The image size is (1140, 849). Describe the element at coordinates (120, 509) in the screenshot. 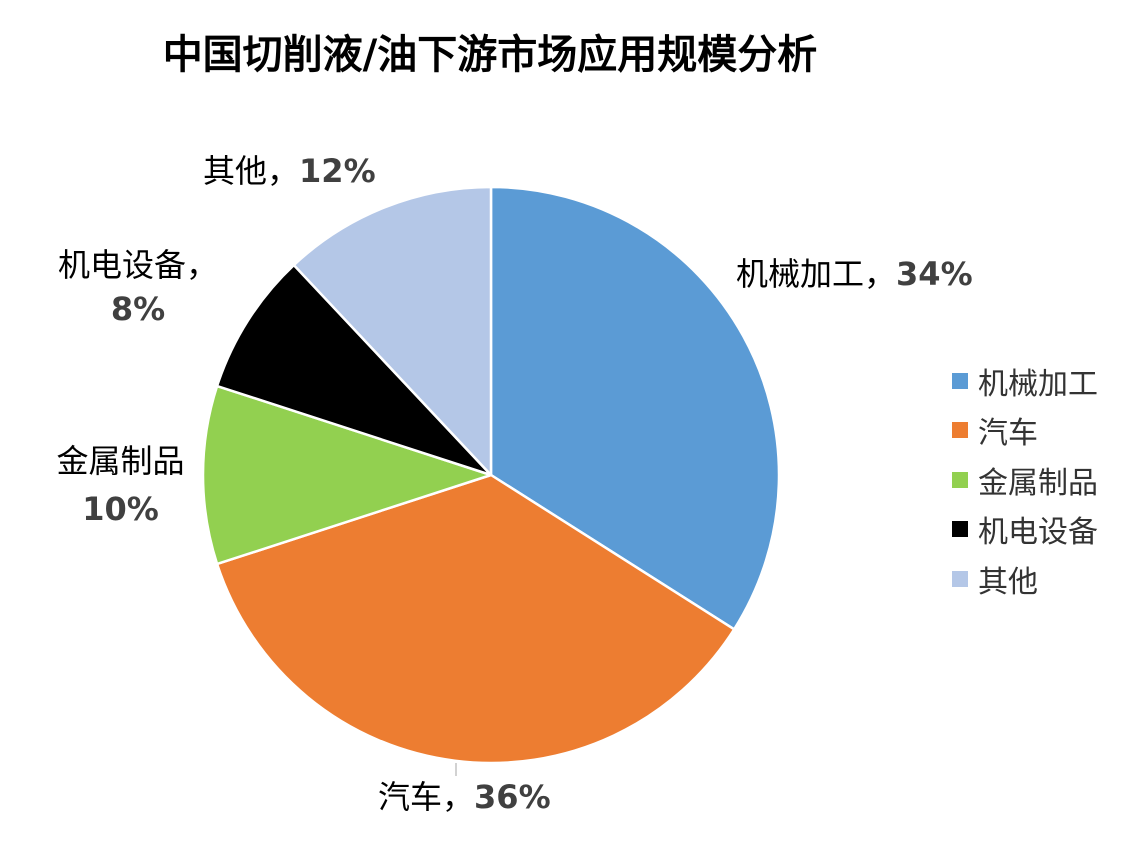

I see `data-label-percent: 10%` at that location.